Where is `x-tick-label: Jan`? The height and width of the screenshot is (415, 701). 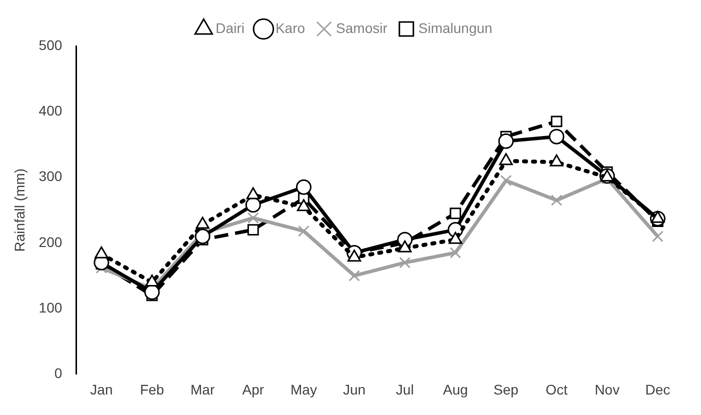
x-tick-label: Jan is located at coordinates (101, 389).